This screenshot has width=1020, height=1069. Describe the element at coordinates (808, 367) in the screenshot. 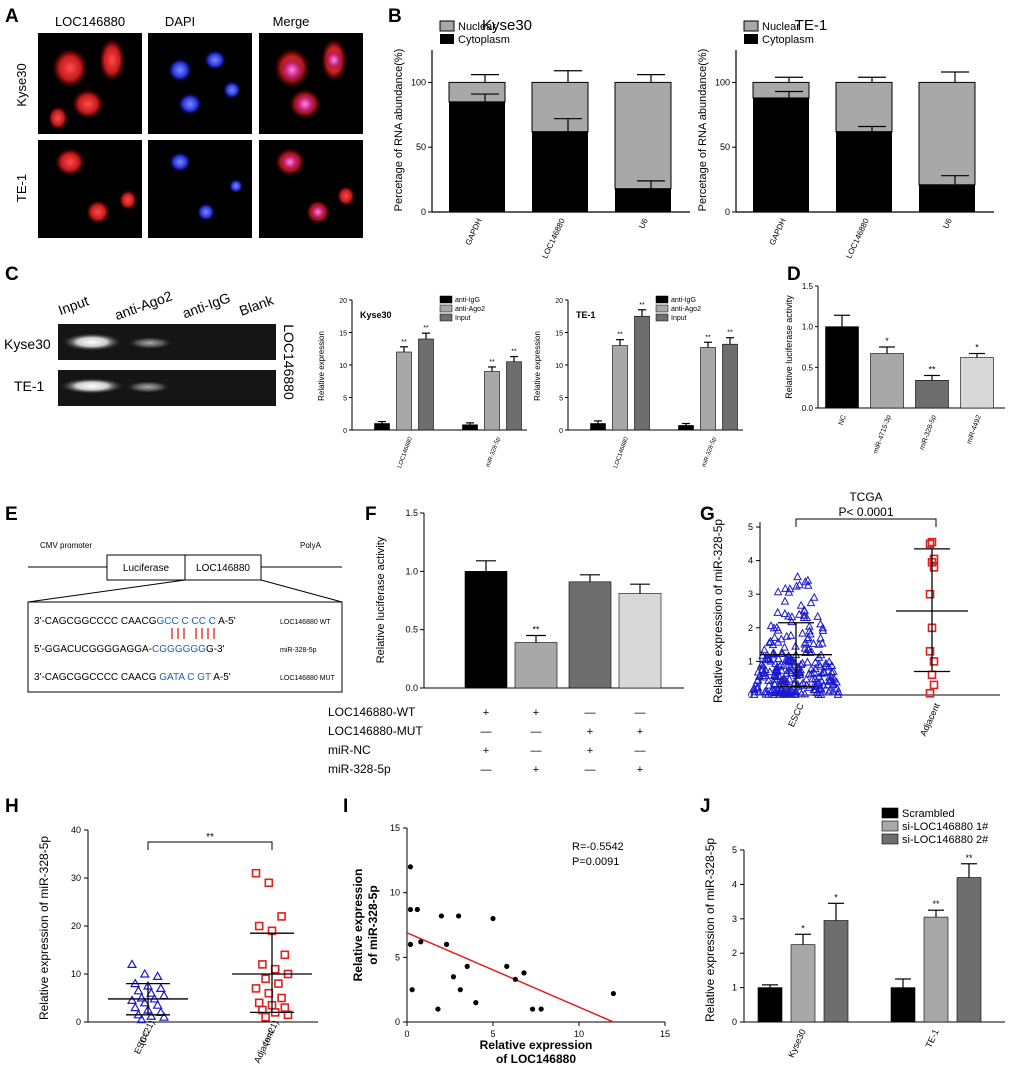

I see `ytick-label: 0.5` at that location.